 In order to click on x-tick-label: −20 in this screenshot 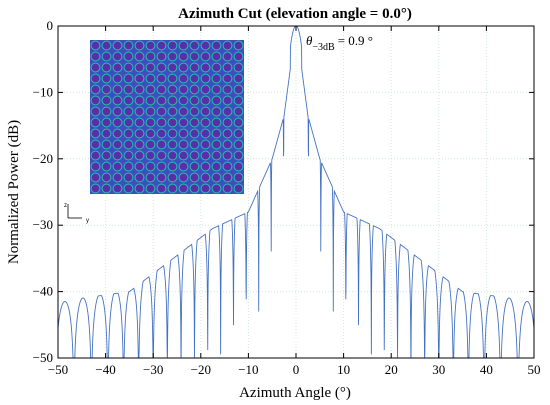, I will do `click(201, 369)`.